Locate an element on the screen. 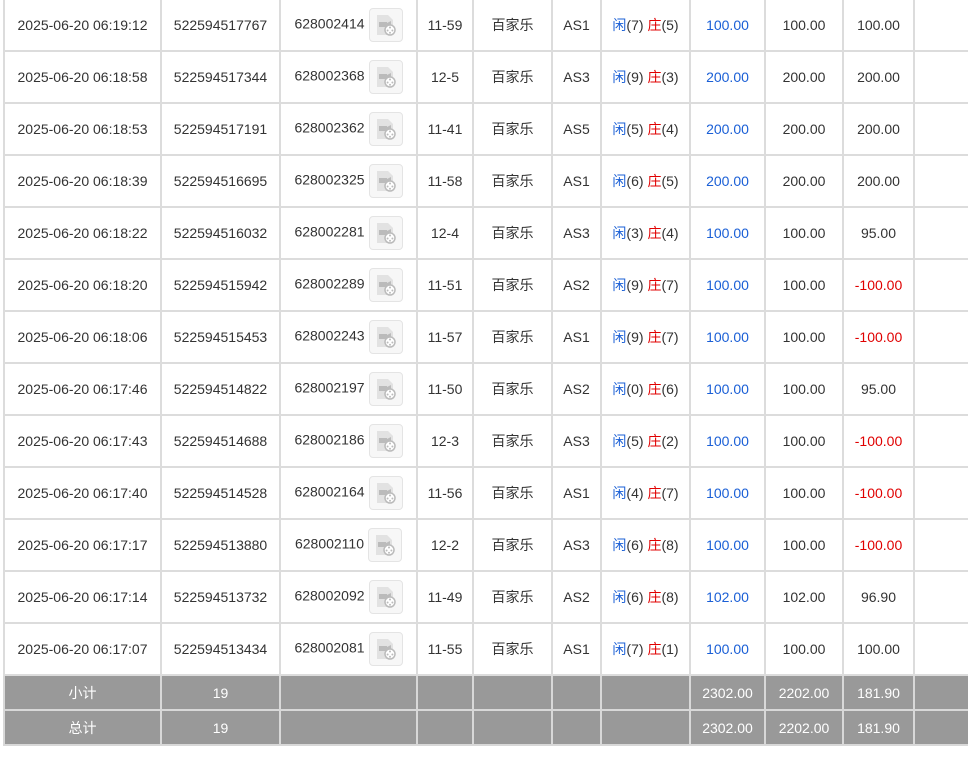 Image resolution: width=968 pixels, height=772 pixels. round-id: 628002081 is located at coordinates (329, 647).